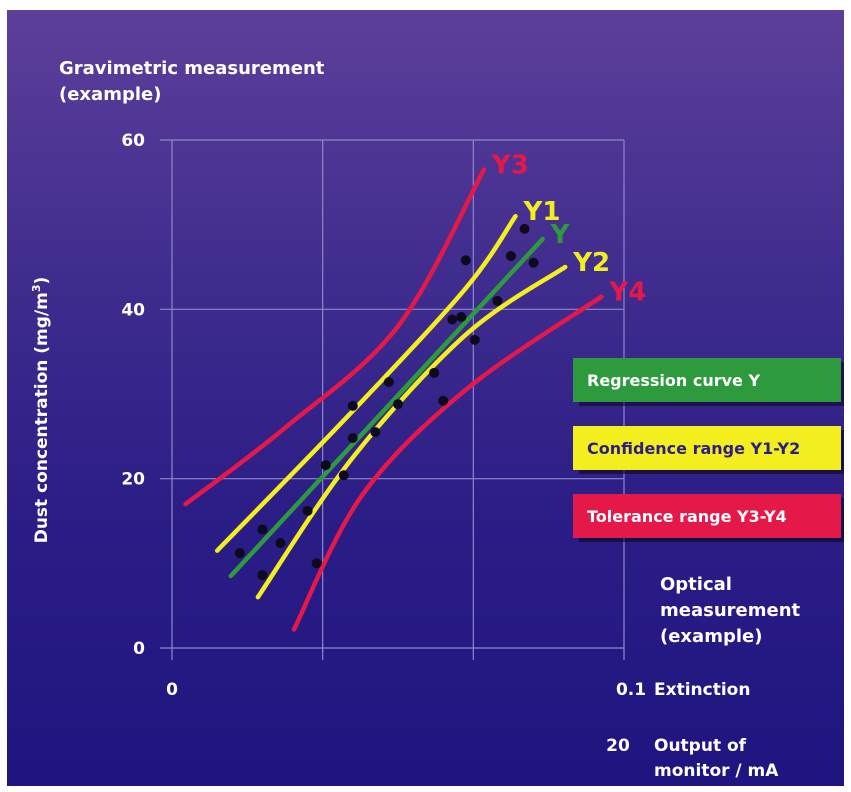  What do you see at coordinates (139, 649) in the screenshot?
I see `y-tick-label-0: 0` at bounding box center [139, 649].